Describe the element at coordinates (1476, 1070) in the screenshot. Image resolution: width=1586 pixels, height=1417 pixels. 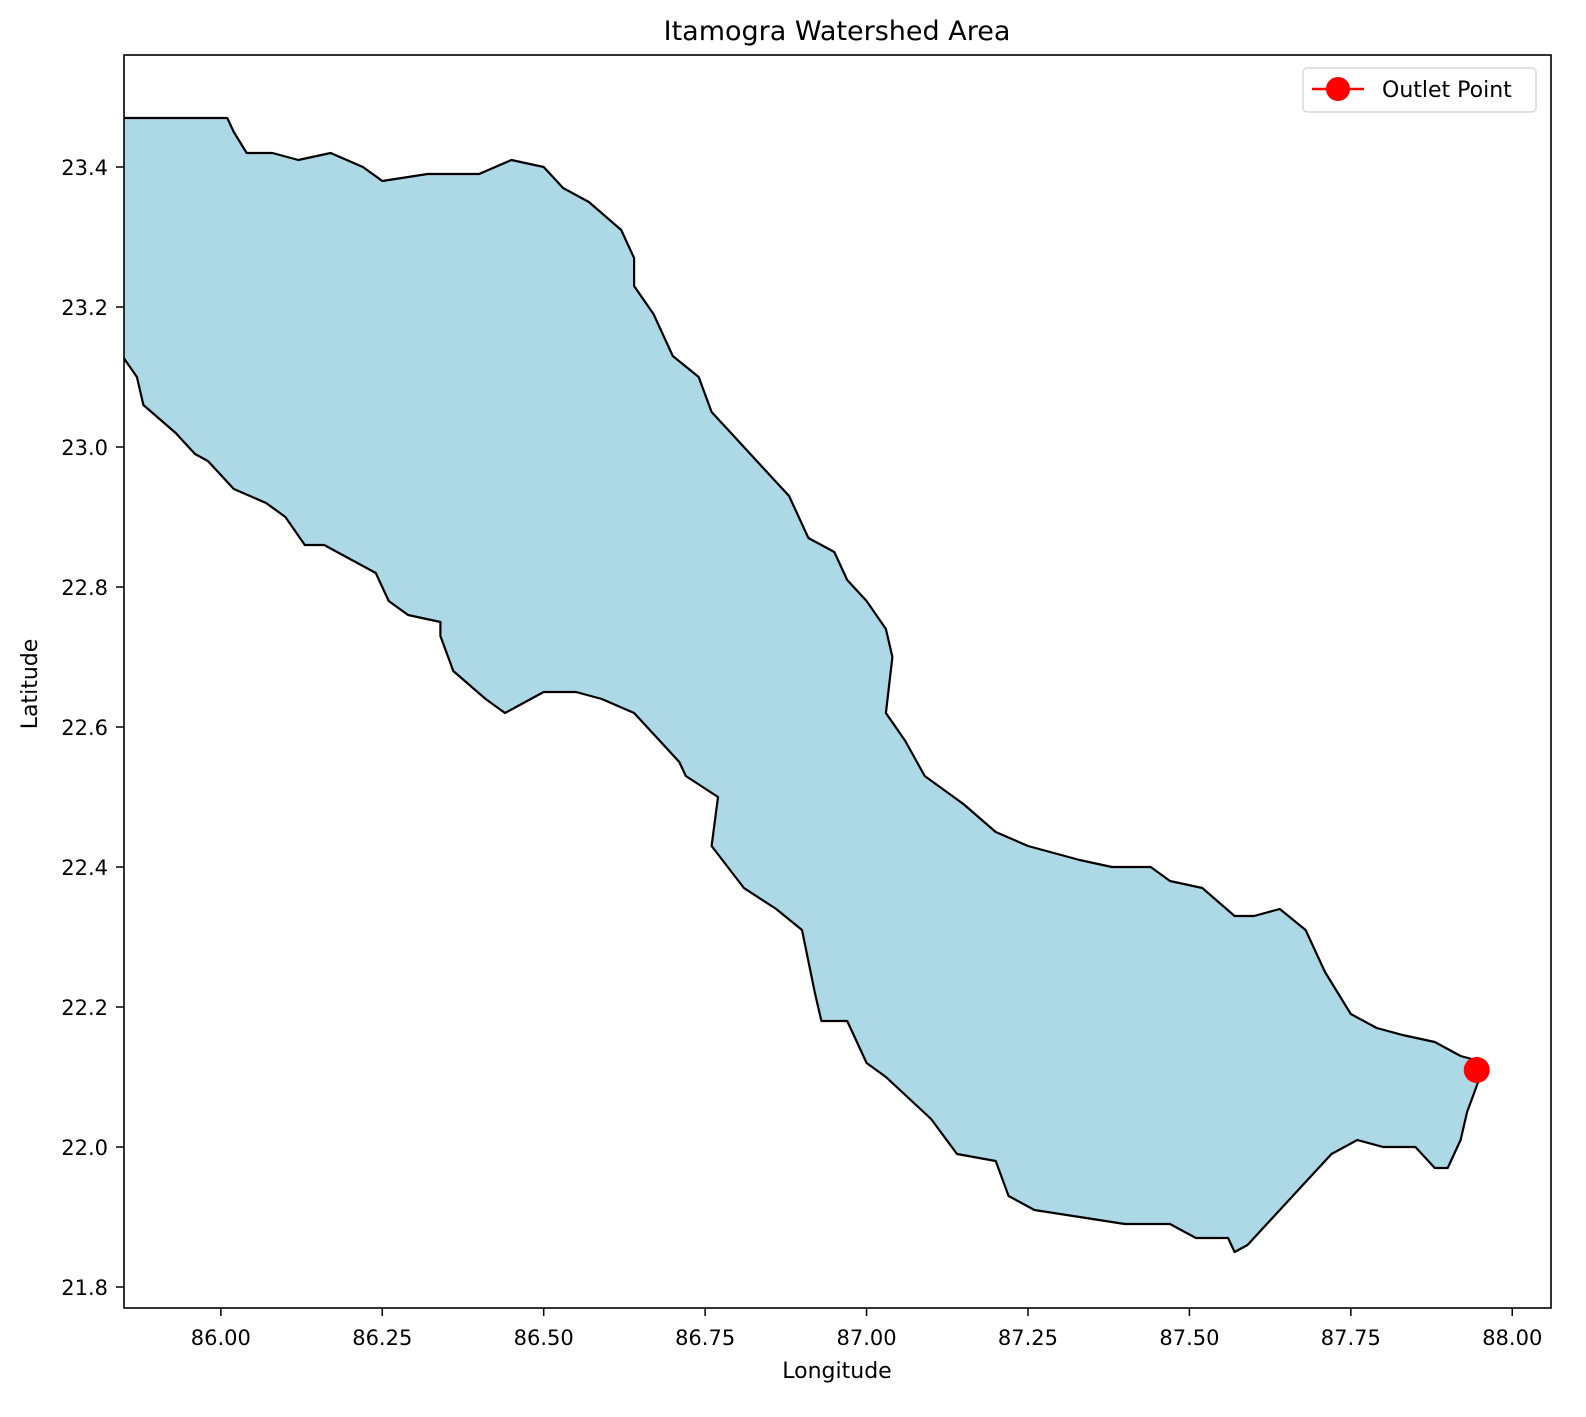
I see `outlet-point` at that location.